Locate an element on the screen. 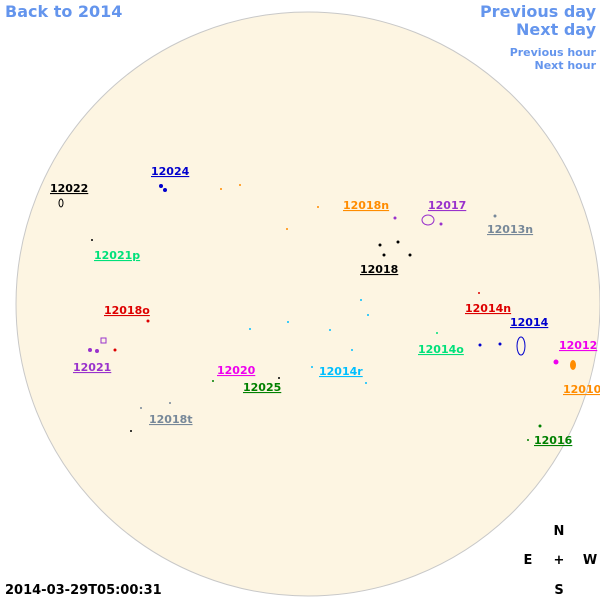  region-label: 12025 is located at coordinates (262, 387).